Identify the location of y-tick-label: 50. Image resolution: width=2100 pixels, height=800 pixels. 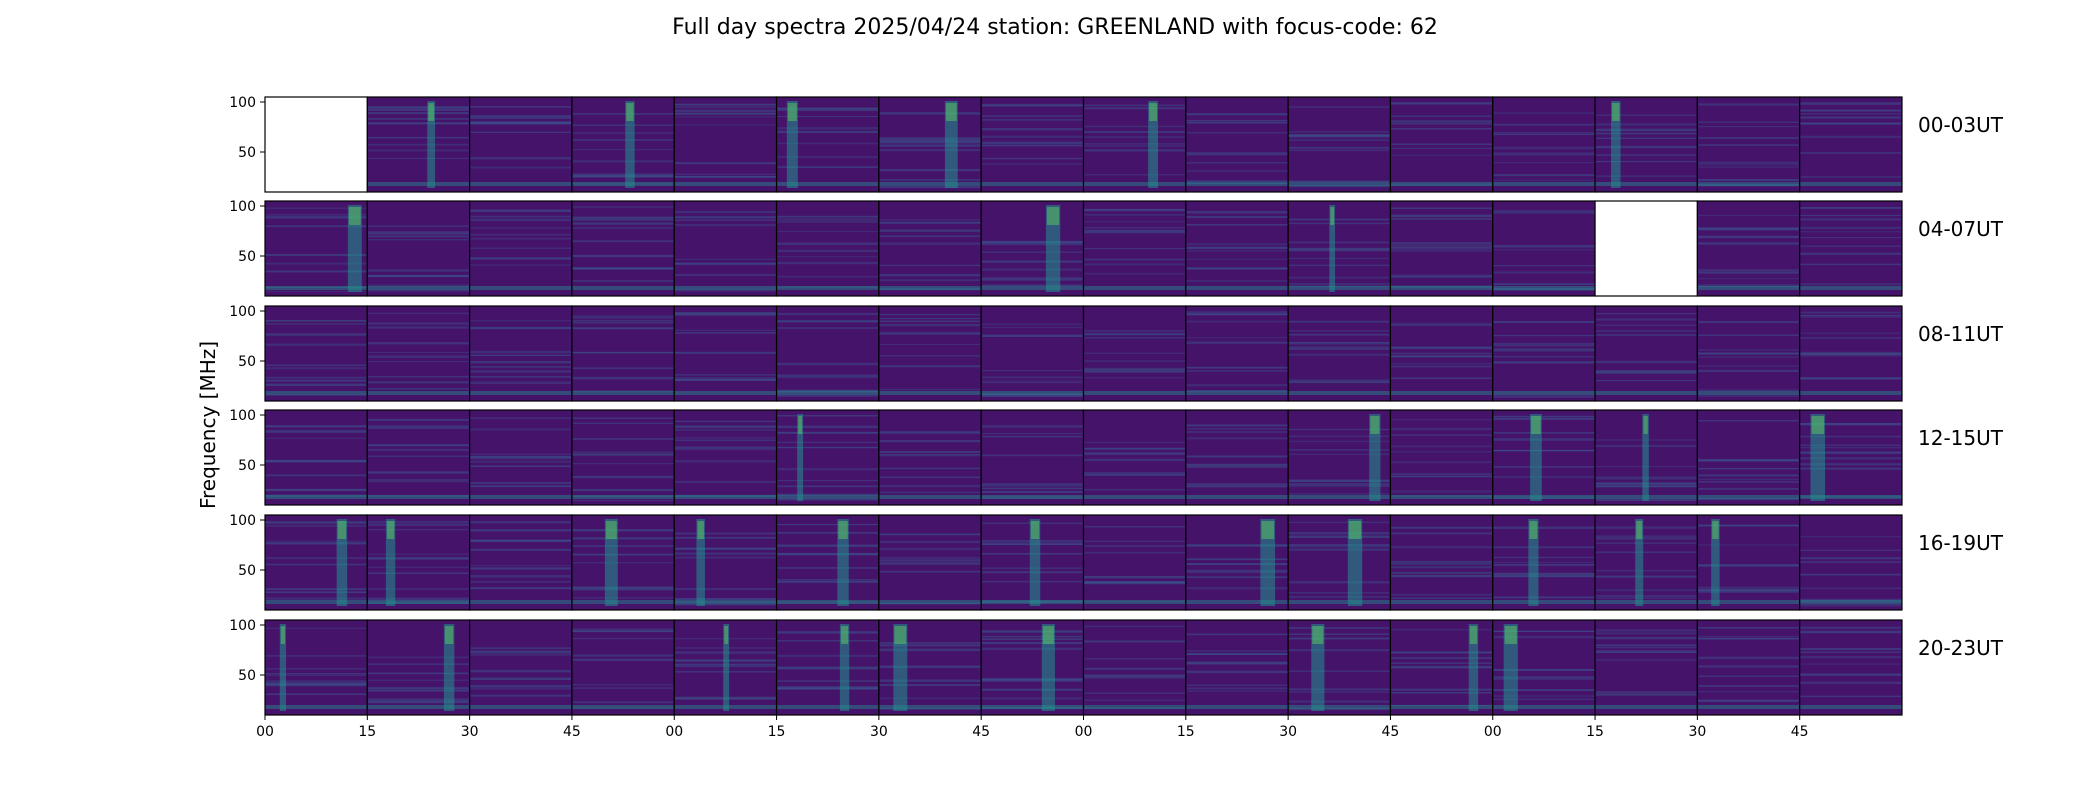
(247, 153).